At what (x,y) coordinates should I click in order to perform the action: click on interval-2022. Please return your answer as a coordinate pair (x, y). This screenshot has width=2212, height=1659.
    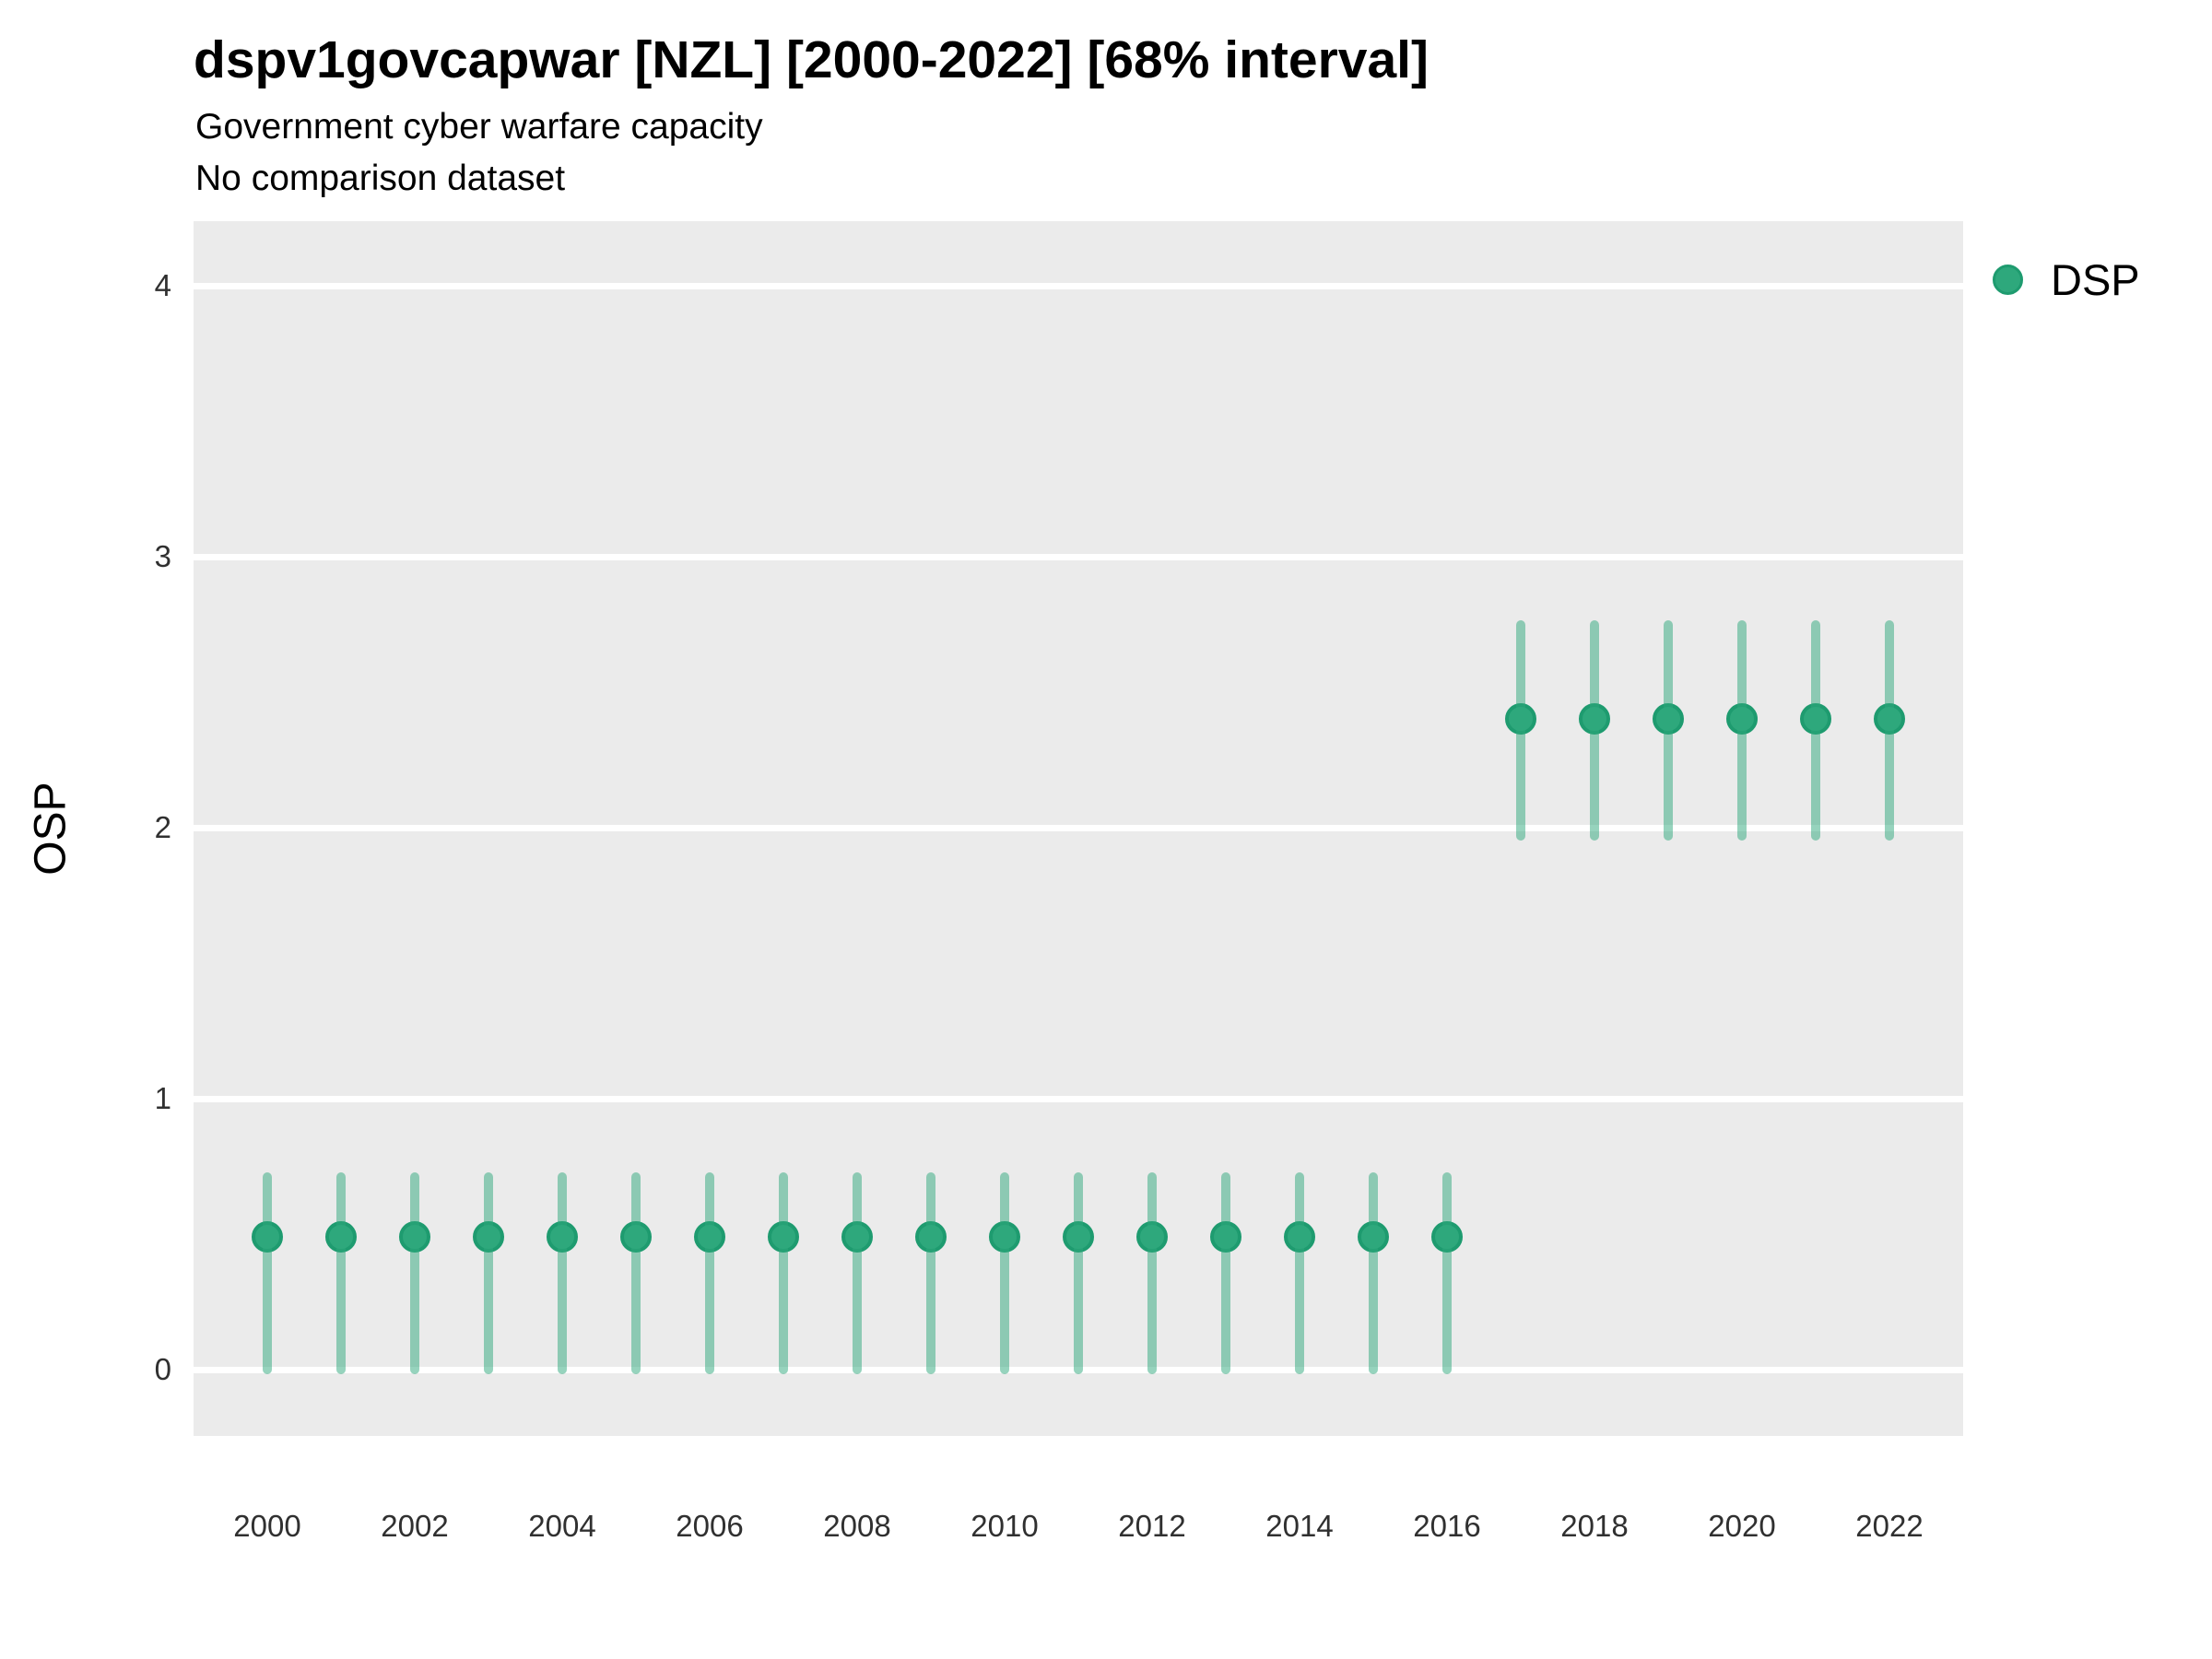
    Looking at the image, I should click on (1889, 730).